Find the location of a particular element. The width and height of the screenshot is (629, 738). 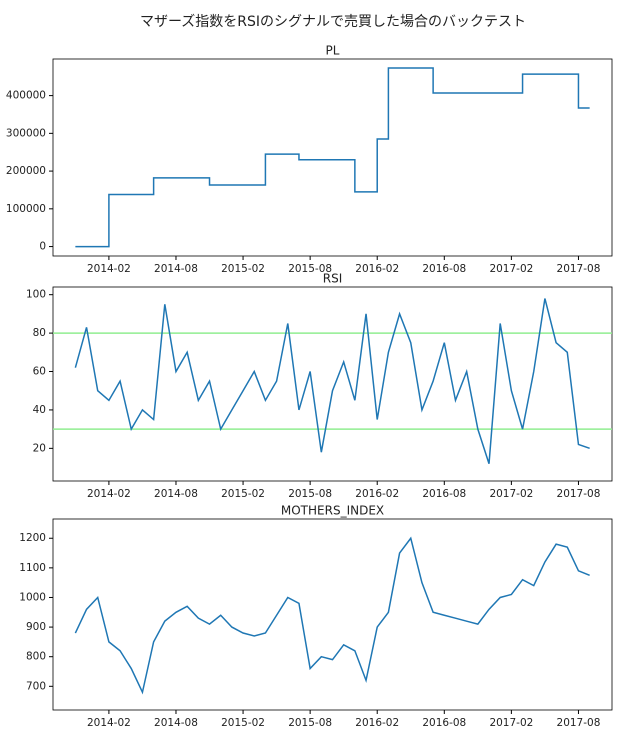

y-tick-label: 40 is located at coordinates (39, 410).